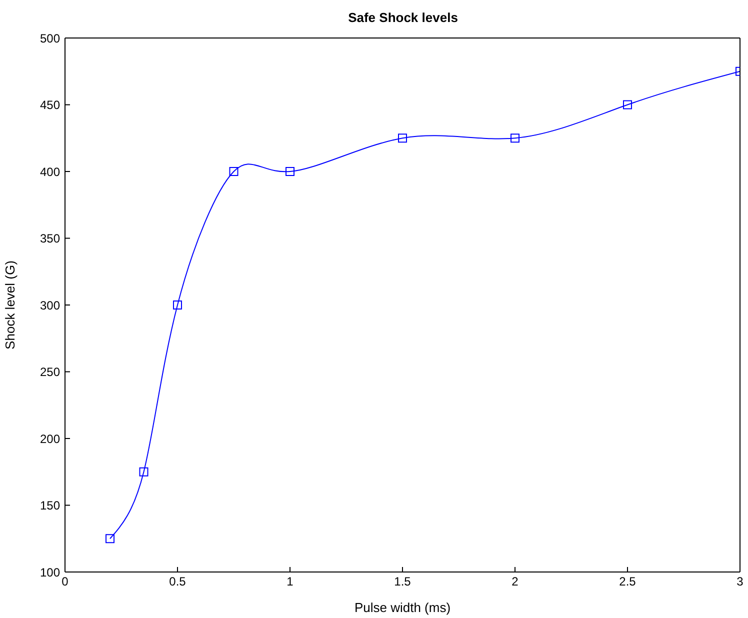  Describe the element at coordinates (50, 439) in the screenshot. I see `y-tick-label: 200` at that location.